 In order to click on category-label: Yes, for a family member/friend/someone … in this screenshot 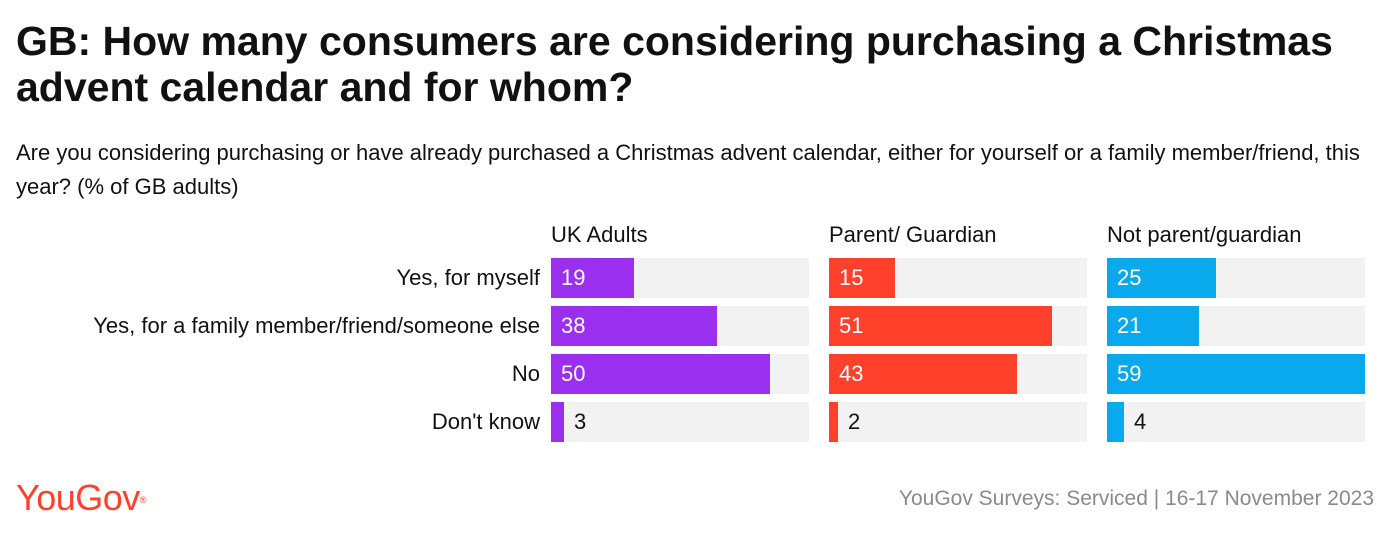, I will do `click(316, 325)`.